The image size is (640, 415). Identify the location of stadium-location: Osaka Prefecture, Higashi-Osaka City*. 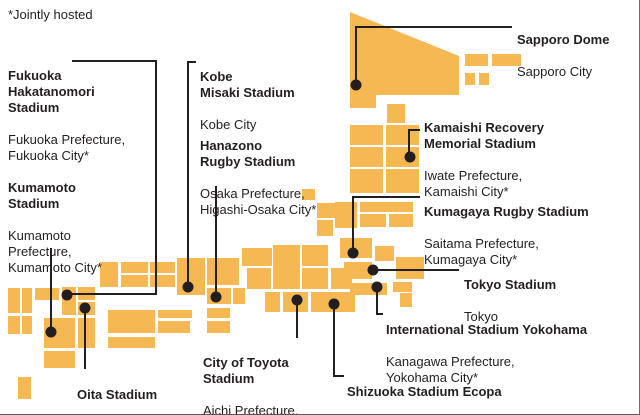
(258, 201).